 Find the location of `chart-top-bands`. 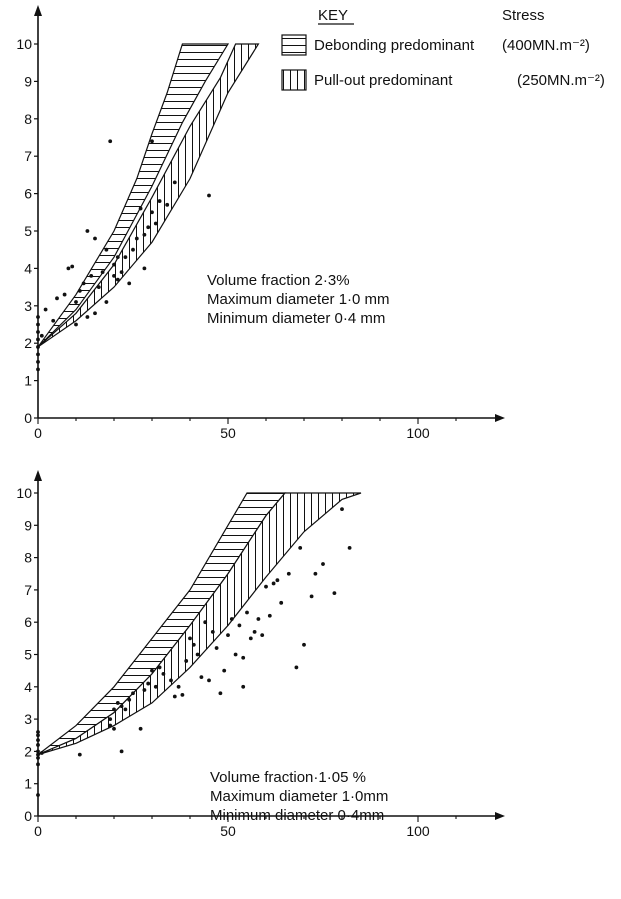

chart-top-bands is located at coordinates (148, 195).